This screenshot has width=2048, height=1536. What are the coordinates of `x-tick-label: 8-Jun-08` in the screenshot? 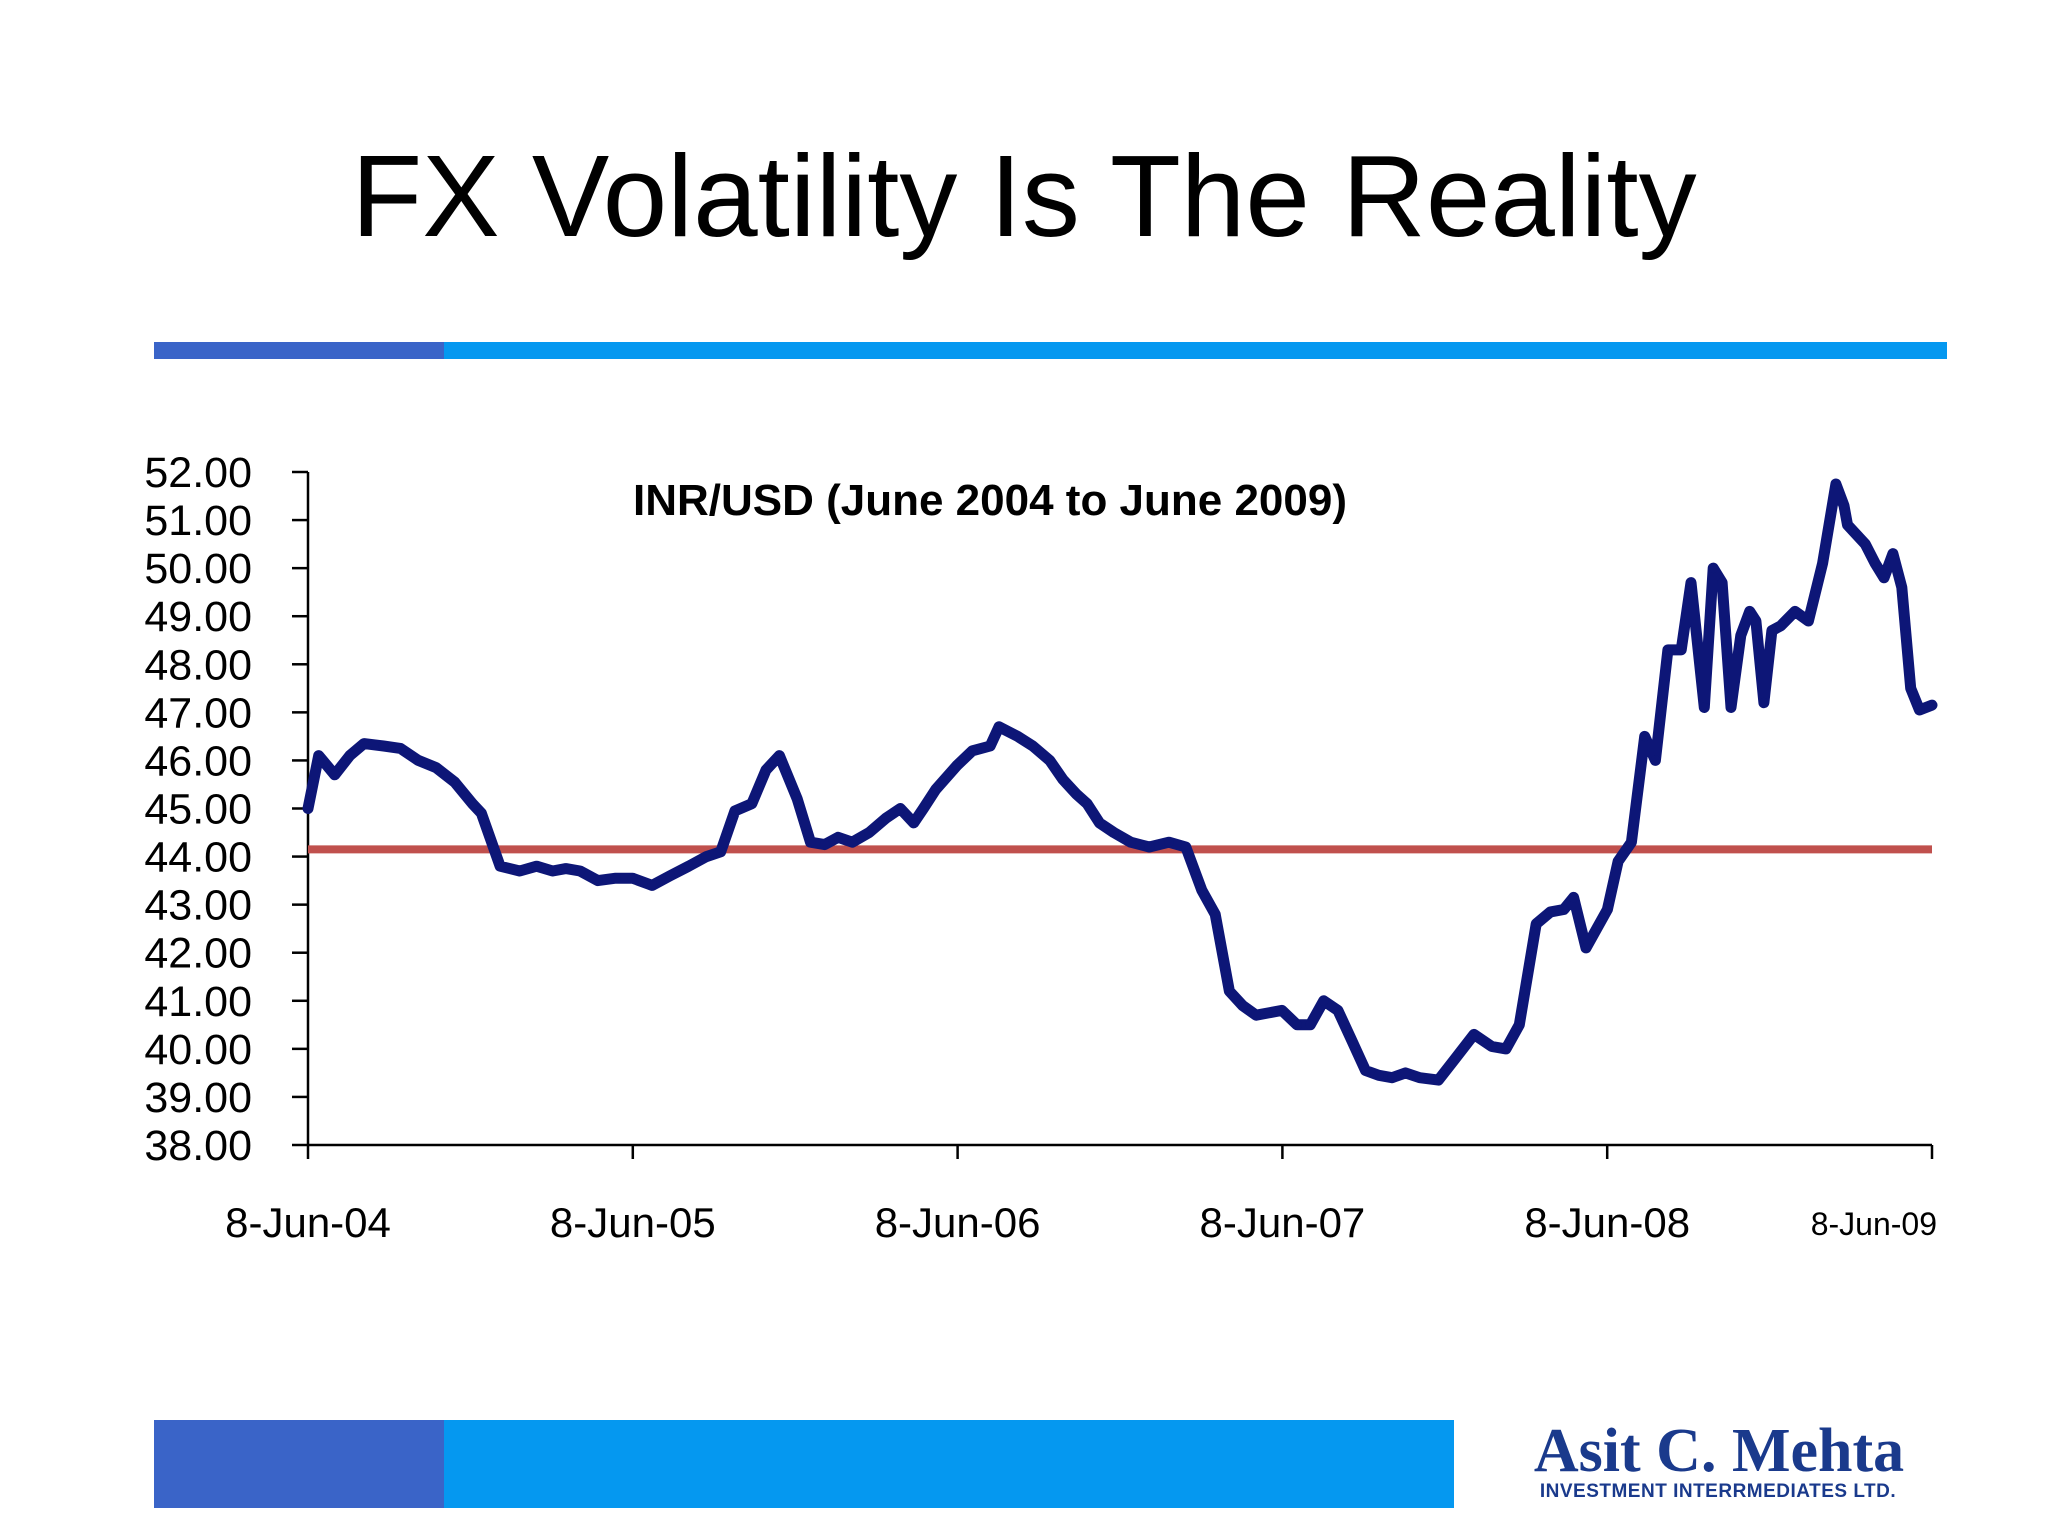 It's located at (1607, 1222).